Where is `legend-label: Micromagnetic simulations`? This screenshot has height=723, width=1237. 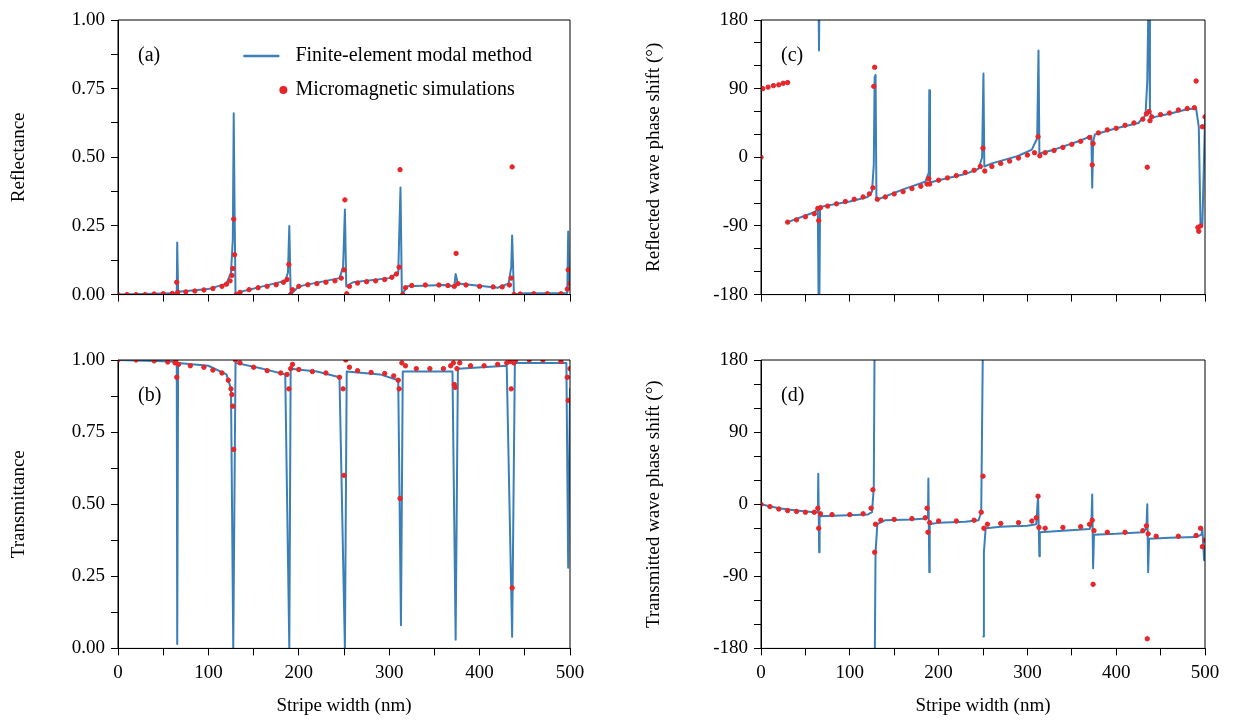 legend-label: Micromagnetic simulations is located at coordinates (405, 89).